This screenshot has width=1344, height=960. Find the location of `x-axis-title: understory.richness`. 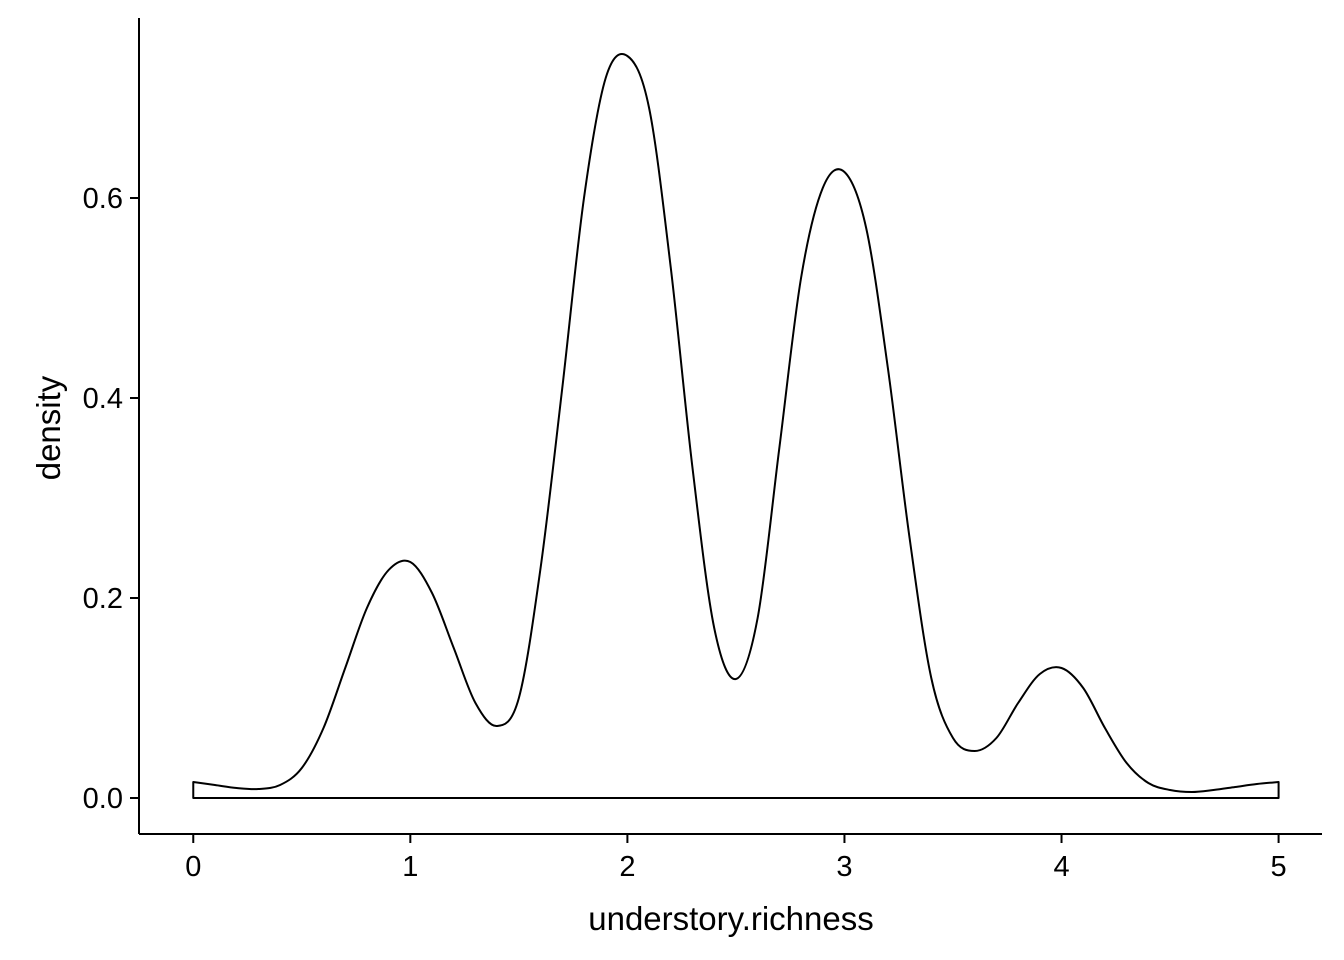

x-axis-title: understory.richness is located at coordinates (731, 918).